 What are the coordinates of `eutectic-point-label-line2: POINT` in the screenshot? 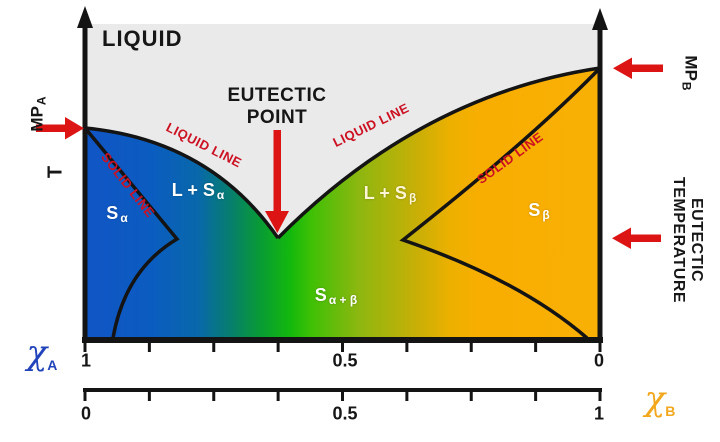 It's located at (277, 117).